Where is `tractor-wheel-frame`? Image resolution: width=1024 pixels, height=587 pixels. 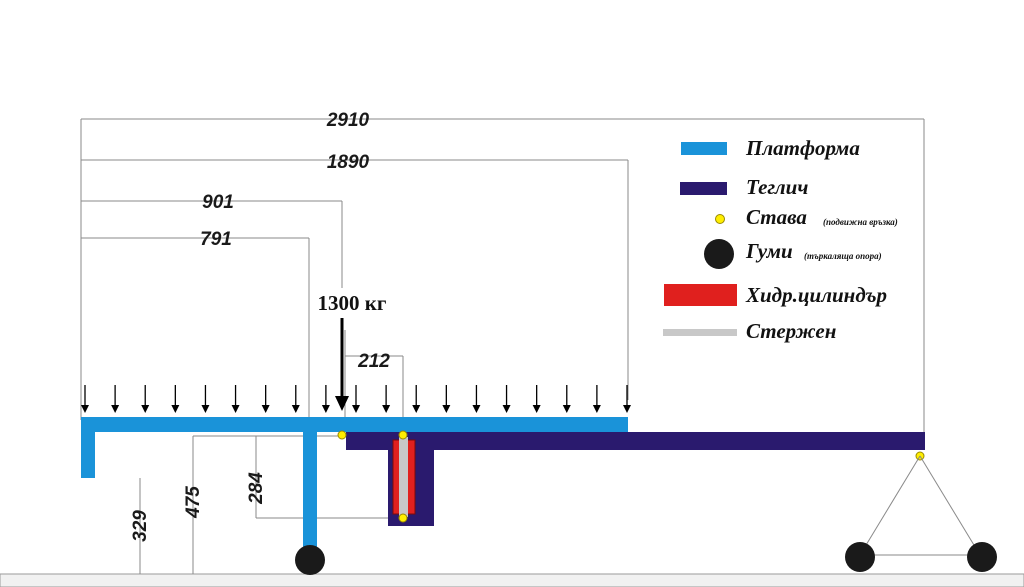
tractor-wheel-frame is located at coordinates (920, 505).